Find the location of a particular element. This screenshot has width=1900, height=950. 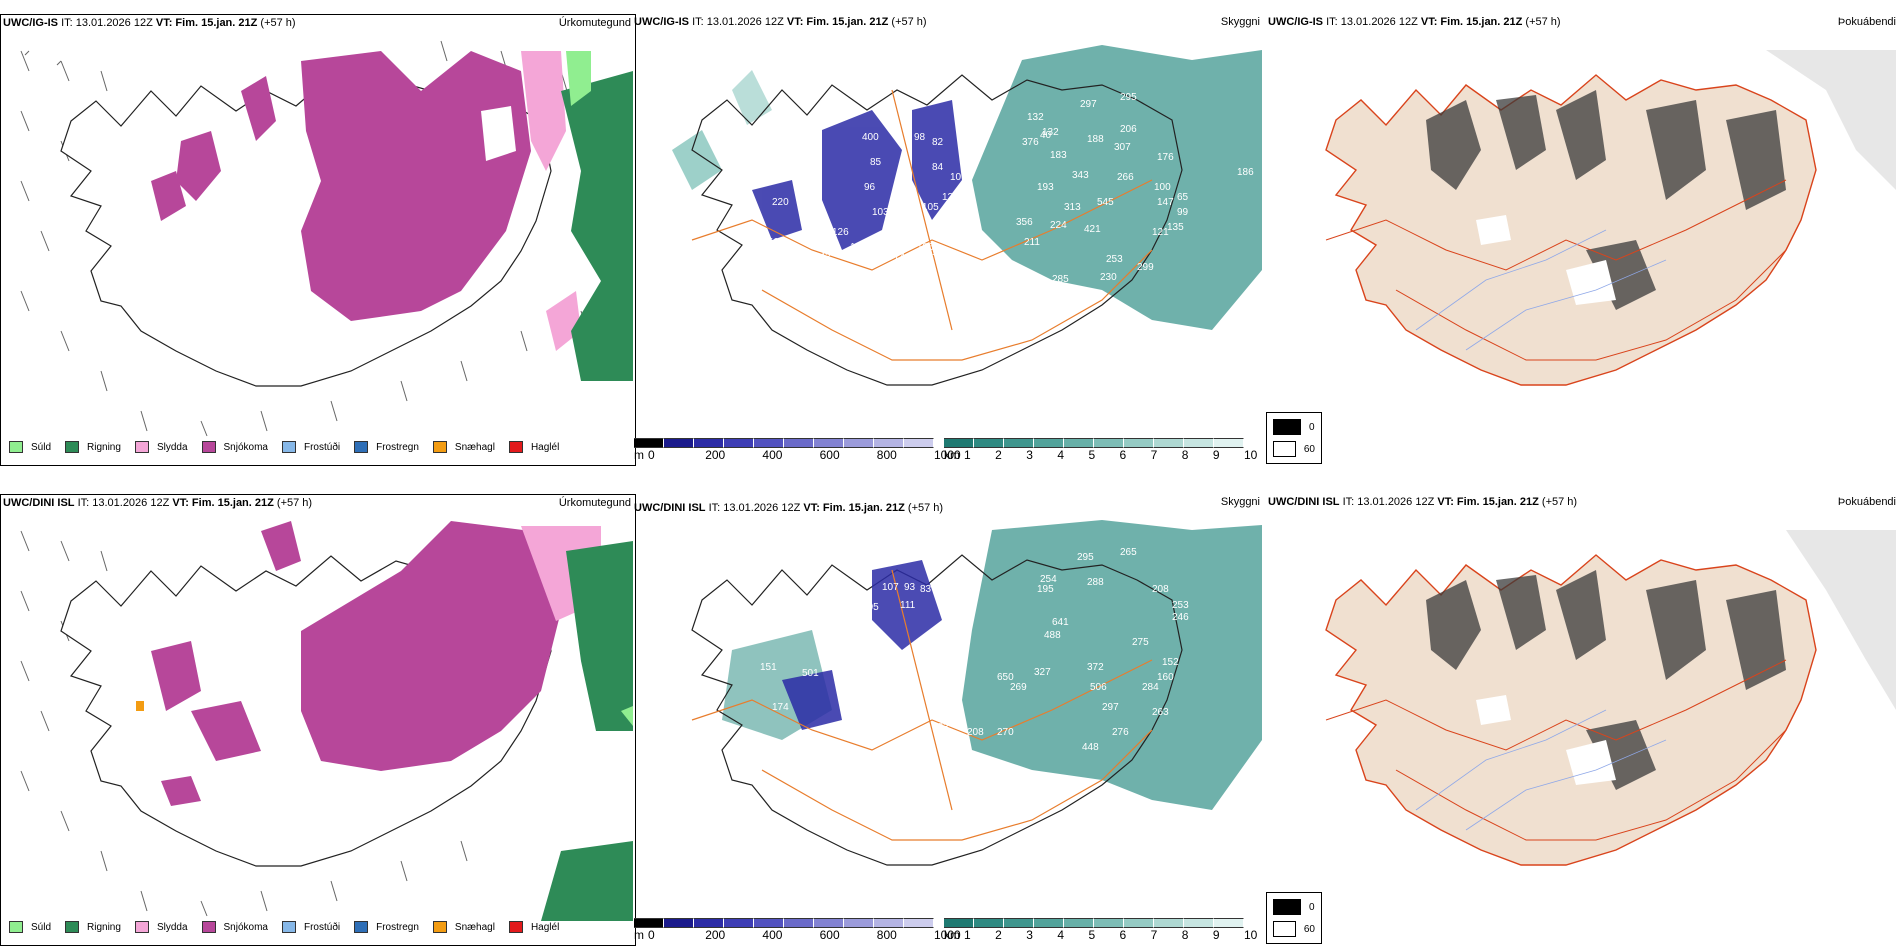

svg-text: 263 is located at coordinates (1160, 712).